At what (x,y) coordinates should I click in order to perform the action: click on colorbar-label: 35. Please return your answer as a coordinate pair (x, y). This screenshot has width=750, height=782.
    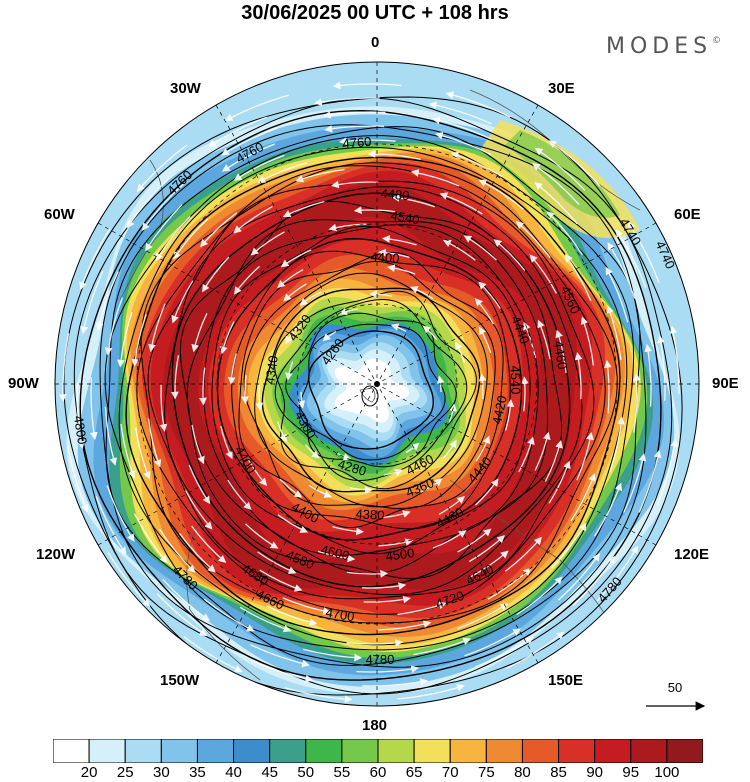
    Looking at the image, I should click on (197, 772).